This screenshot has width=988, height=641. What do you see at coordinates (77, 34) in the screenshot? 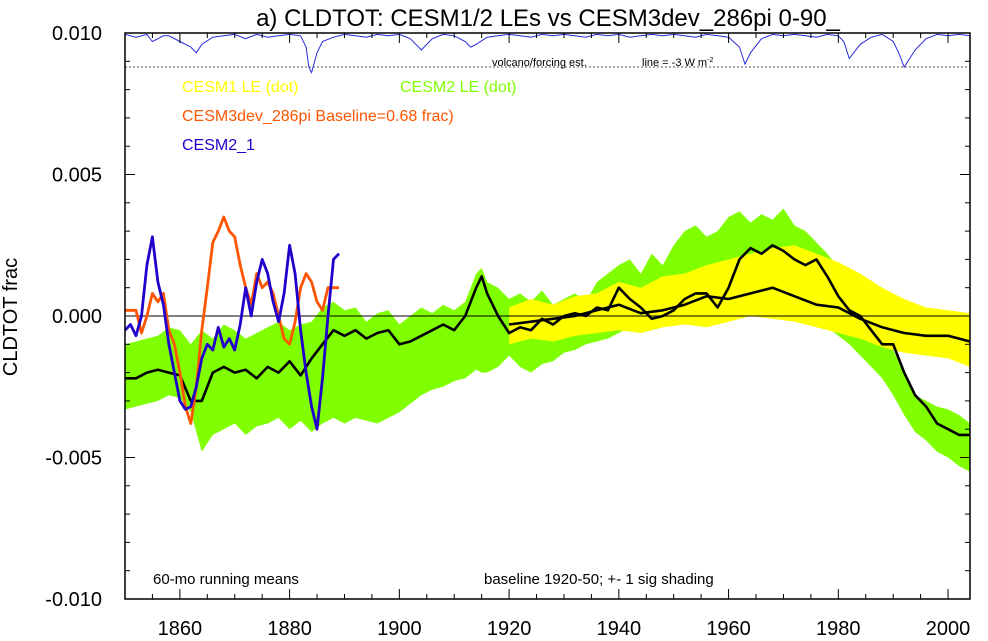
I see `y-tick-label: 0.010` at bounding box center [77, 34].